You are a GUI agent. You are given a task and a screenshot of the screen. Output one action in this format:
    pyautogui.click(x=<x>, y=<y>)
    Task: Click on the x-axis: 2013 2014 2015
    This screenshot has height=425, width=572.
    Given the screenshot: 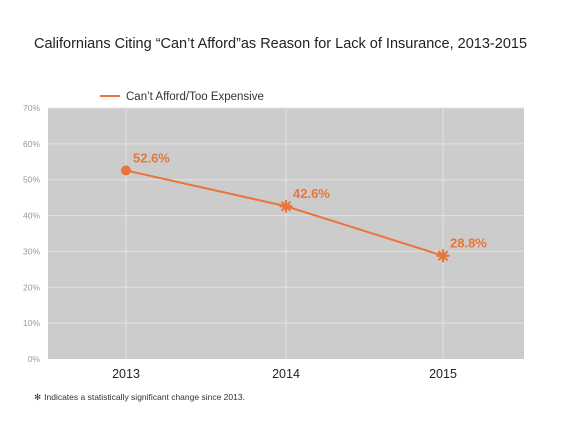 What is the action you would take?
    pyautogui.click(x=284, y=374)
    